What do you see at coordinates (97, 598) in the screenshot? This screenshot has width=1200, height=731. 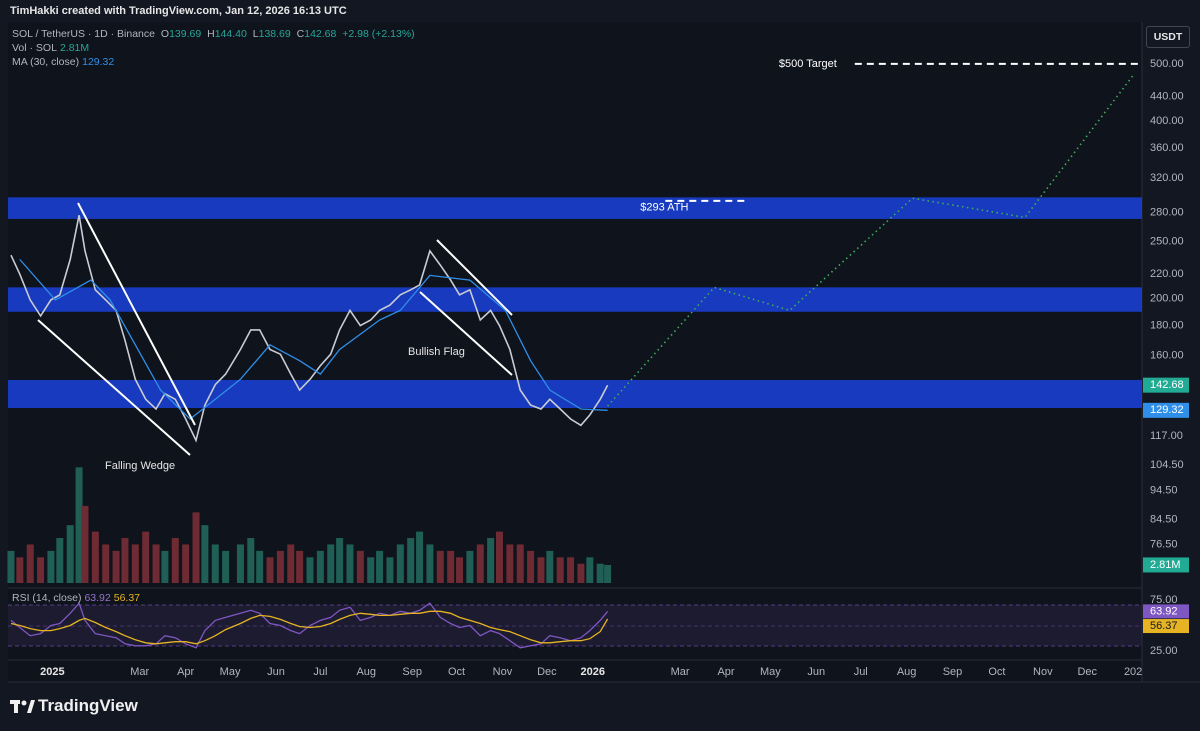 I see `legend-rsi-value: 63.92` at bounding box center [97, 598].